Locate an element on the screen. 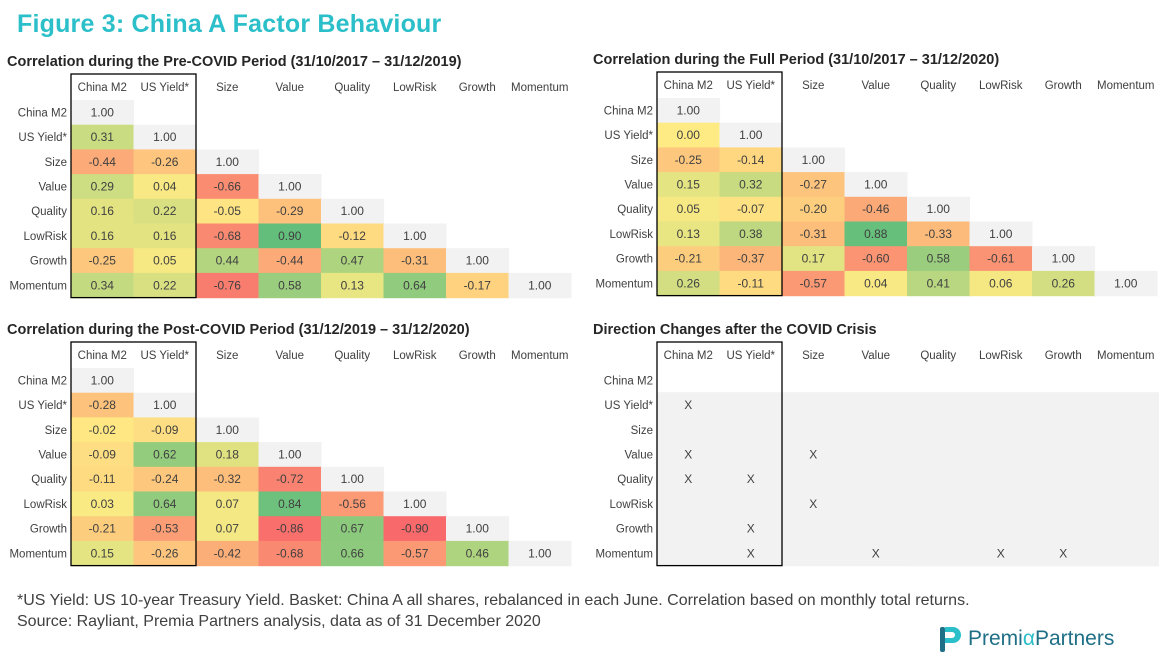 The height and width of the screenshot is (660, 1159). cell-value: 0.06 is located at coordinates (1001, 283).